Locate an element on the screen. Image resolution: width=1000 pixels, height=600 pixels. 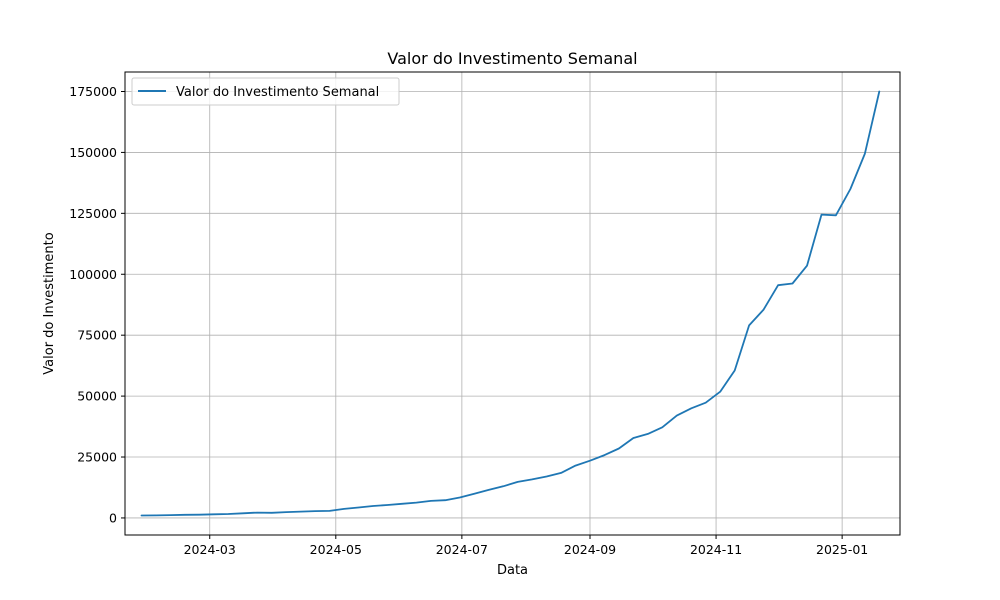
x-tick-label: 2024-07 is located at coordinates (462, 549).